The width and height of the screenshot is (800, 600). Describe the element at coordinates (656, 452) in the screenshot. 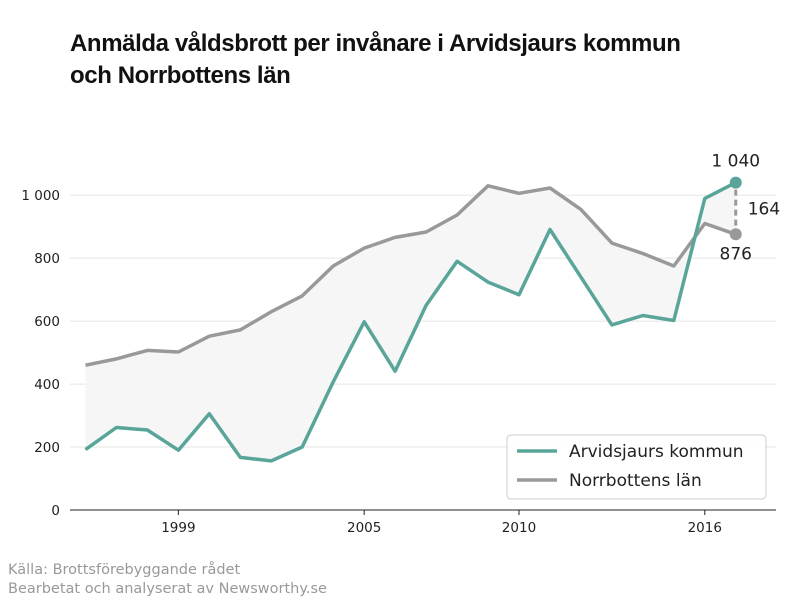

I see `legend-label-arvidsjaurs-kommun: Arvidsjaurs kommun` at that location.